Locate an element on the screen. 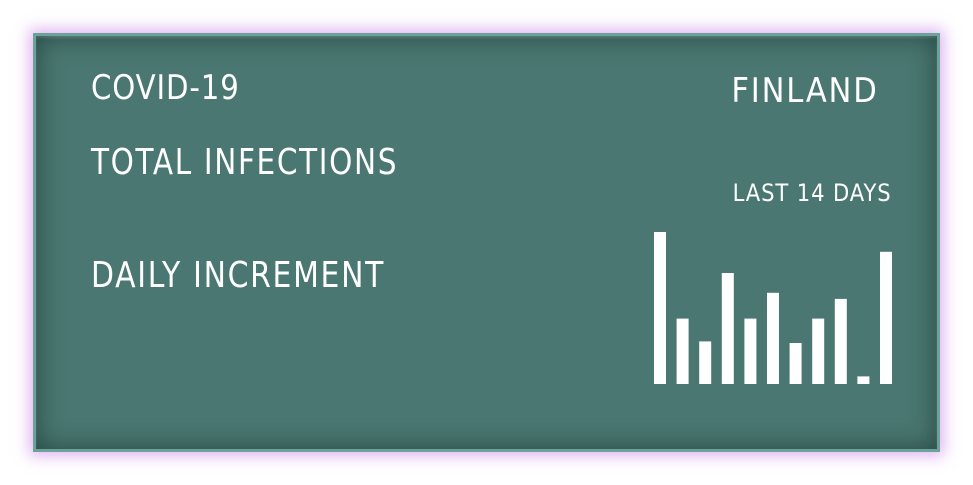  daily-bar-chart is located at coordinates (773, 308).